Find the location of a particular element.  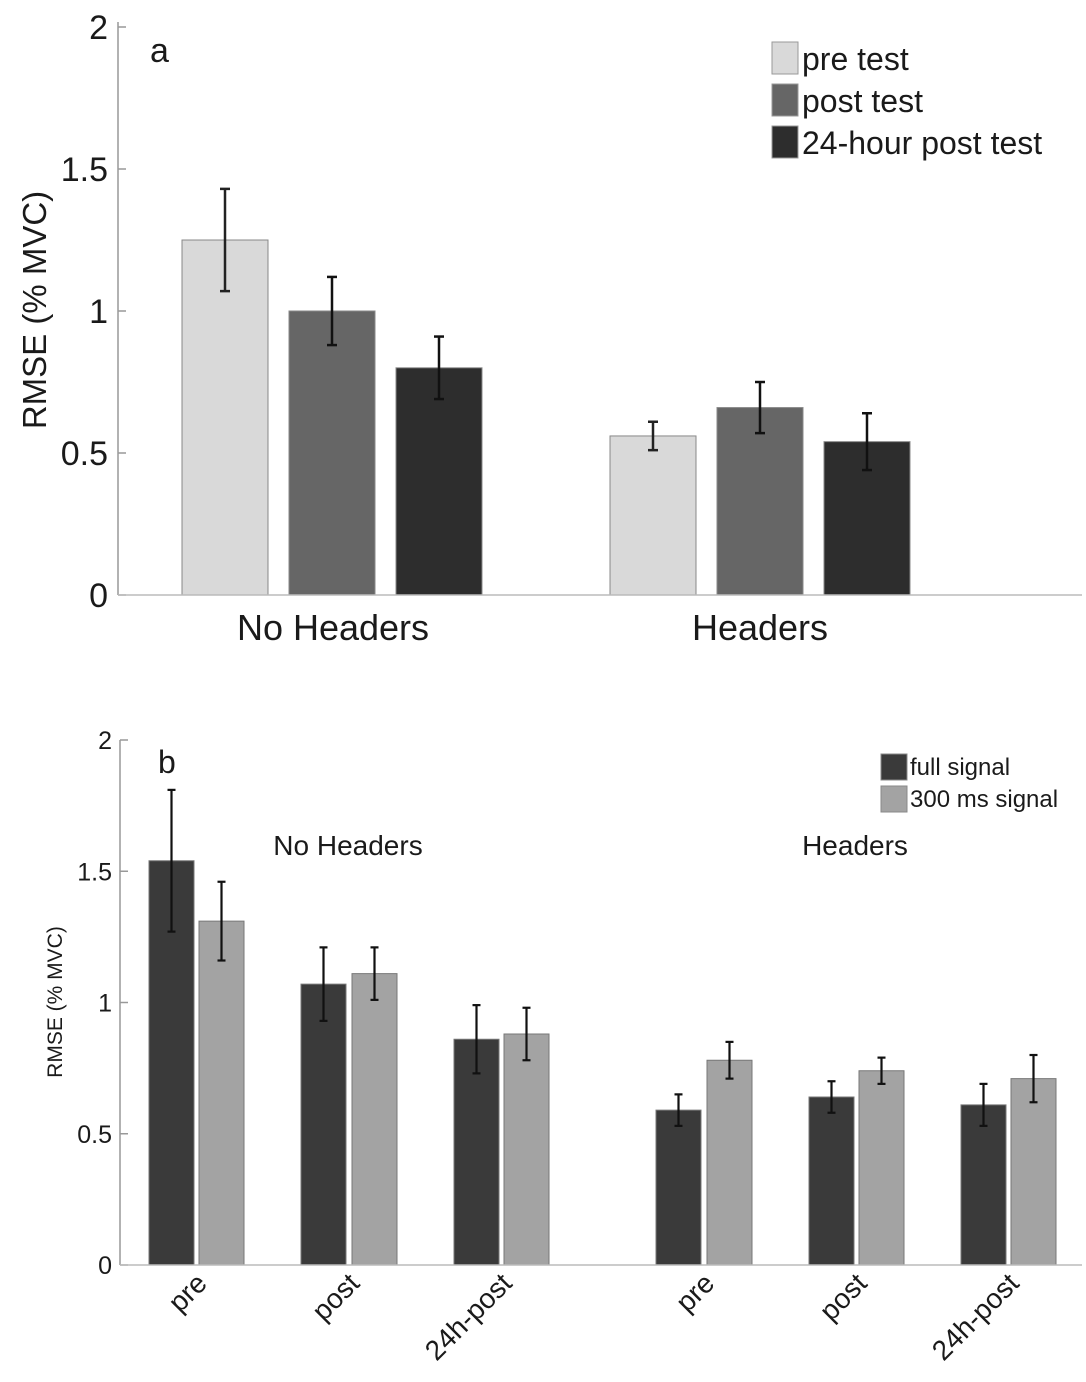

panel-a-error-bars is located at coordinates (546, 329).